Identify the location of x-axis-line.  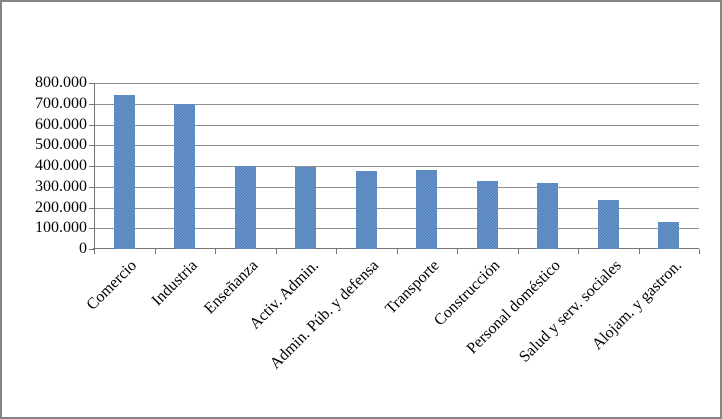
(396, 248).